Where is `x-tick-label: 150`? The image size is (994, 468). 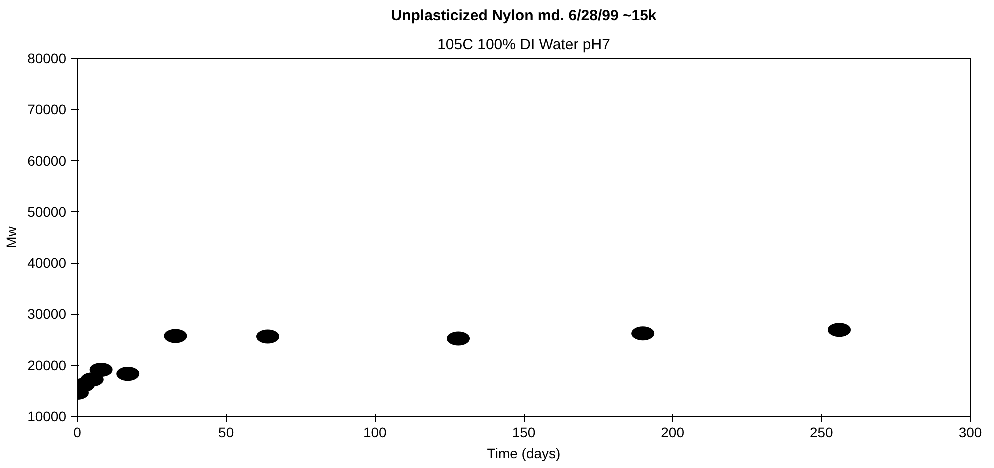 x-tick-label: 150 is located at coordinates (524, 432).